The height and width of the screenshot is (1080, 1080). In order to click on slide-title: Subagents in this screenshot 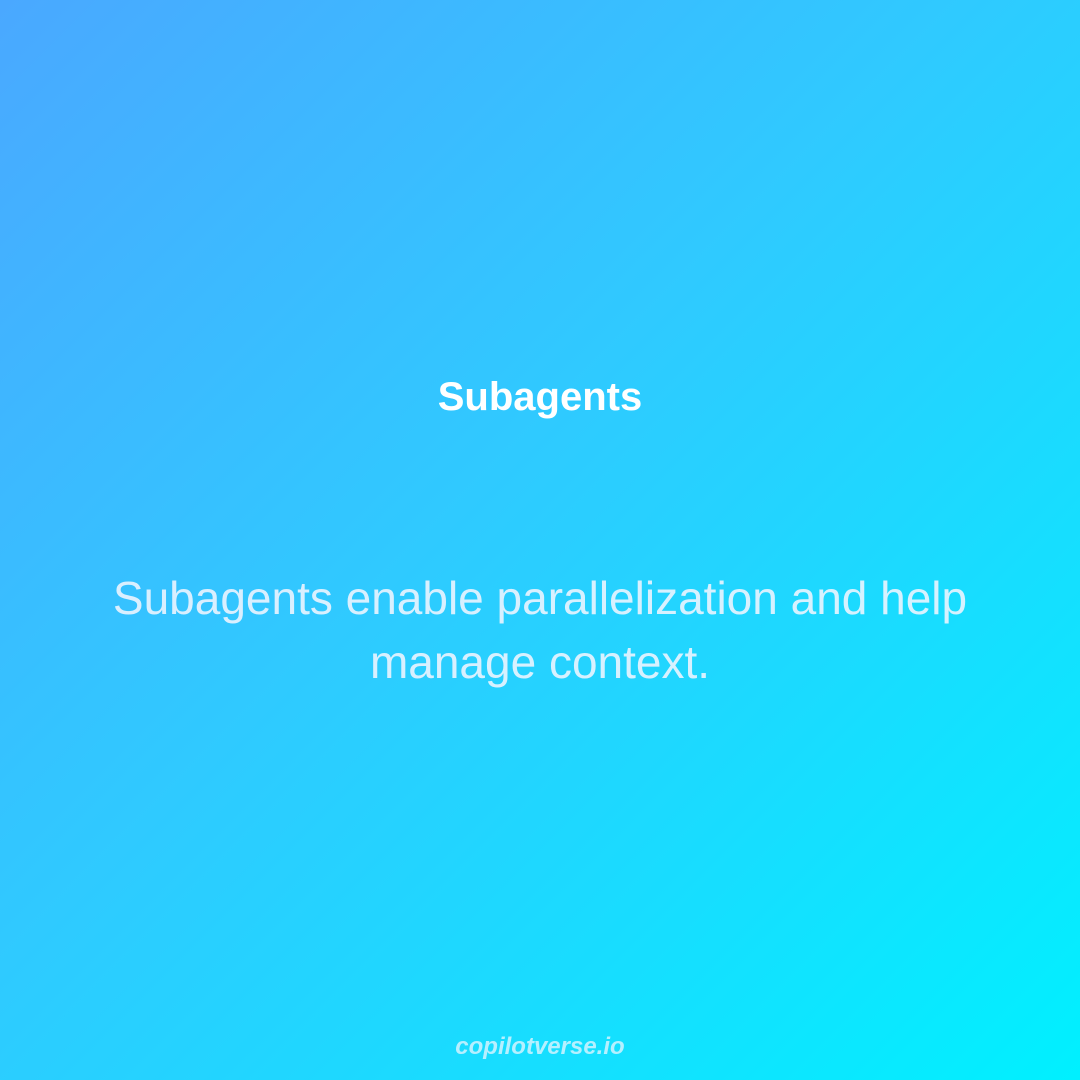, I will do `click(540, 397)`.